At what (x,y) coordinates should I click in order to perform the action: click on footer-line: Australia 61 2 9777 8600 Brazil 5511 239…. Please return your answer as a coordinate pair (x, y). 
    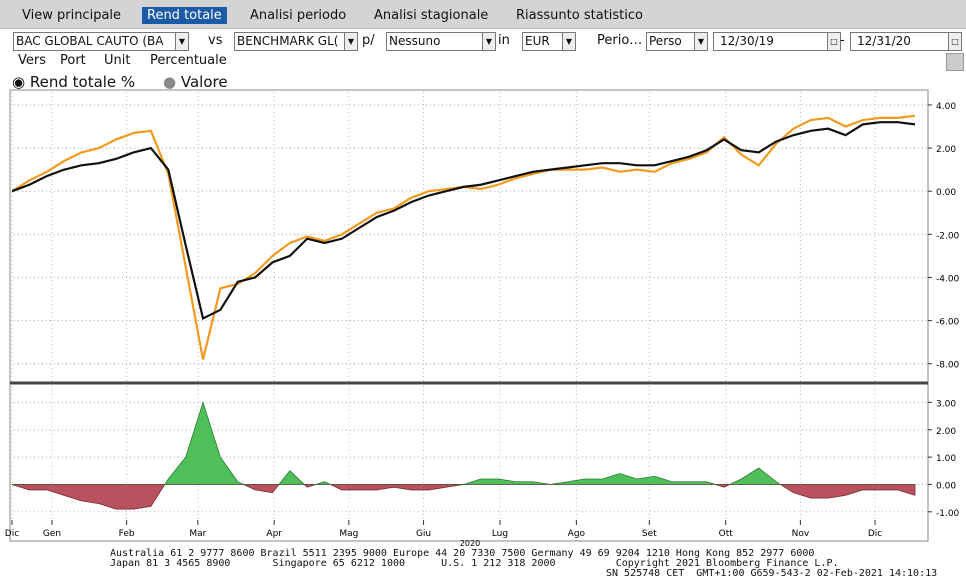
    Looking at the image, I should click on (462, 553).